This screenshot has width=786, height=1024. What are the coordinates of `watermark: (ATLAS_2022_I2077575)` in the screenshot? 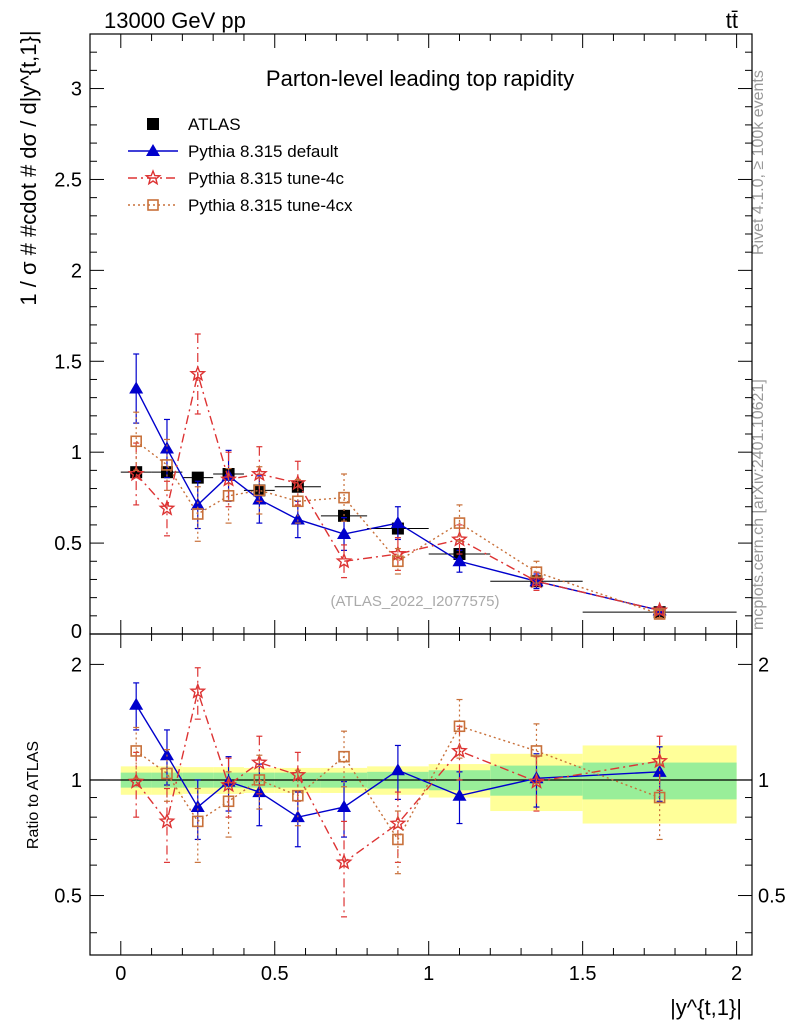 It's located at (414, 601).